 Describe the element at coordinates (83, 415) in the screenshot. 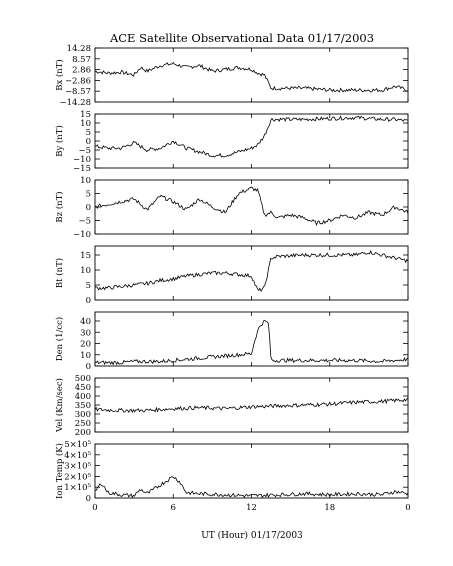

I see `y-tick-label: 300` at that location.